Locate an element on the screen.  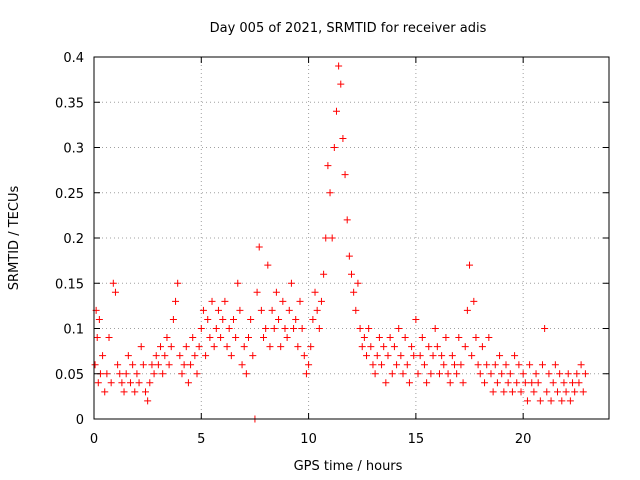
y-tick-label: 0.2 is located at coordinates (73, 239).